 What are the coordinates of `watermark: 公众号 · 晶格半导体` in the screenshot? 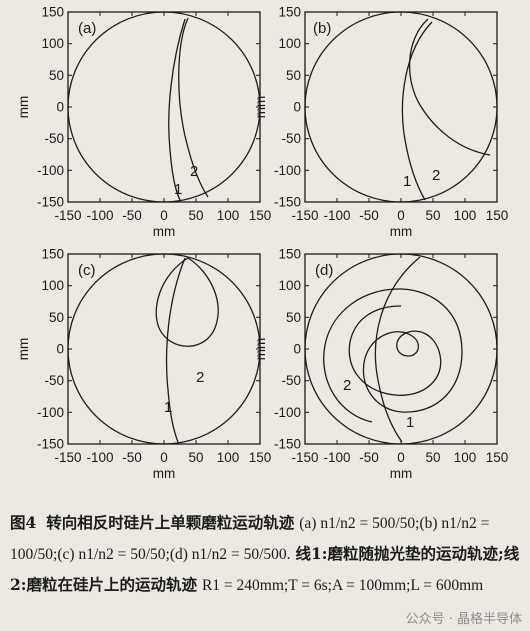 It's located at (463, 619).